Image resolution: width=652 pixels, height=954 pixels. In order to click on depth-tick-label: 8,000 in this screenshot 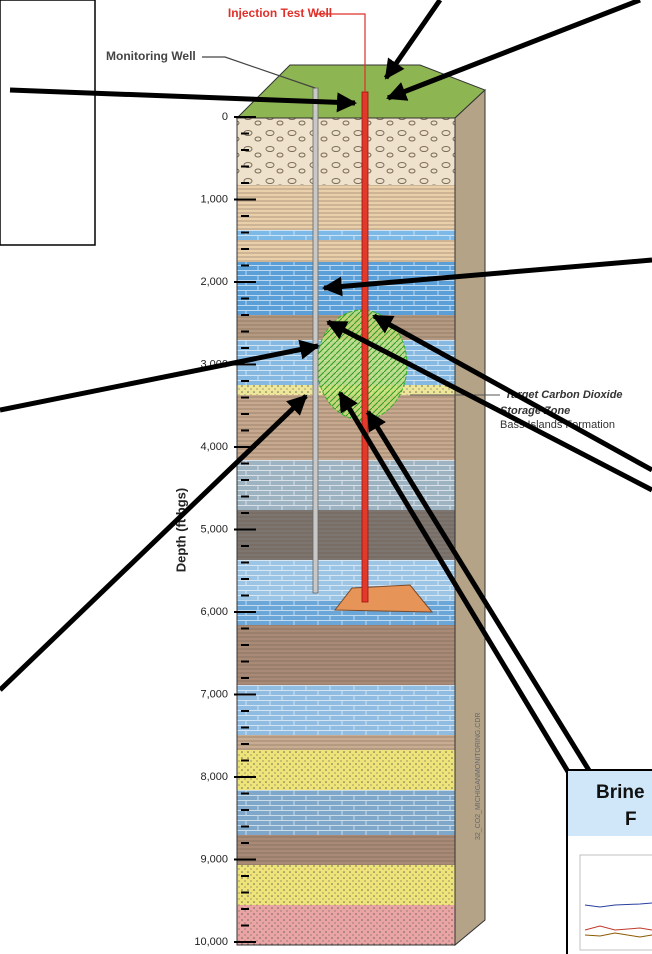, I will do `click(214, 777)`.